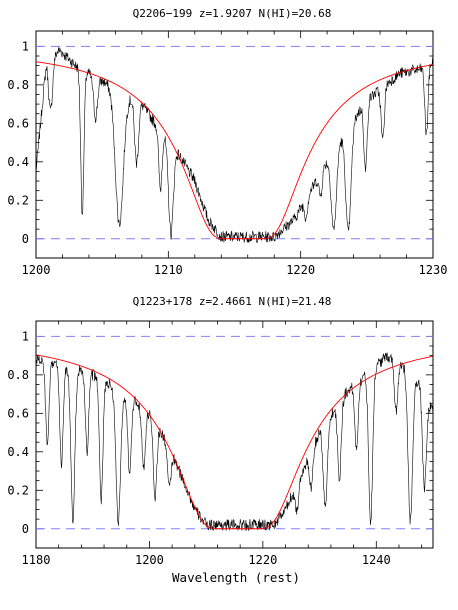  I want to click on x-tick-label: 1240, so click(376, 560).